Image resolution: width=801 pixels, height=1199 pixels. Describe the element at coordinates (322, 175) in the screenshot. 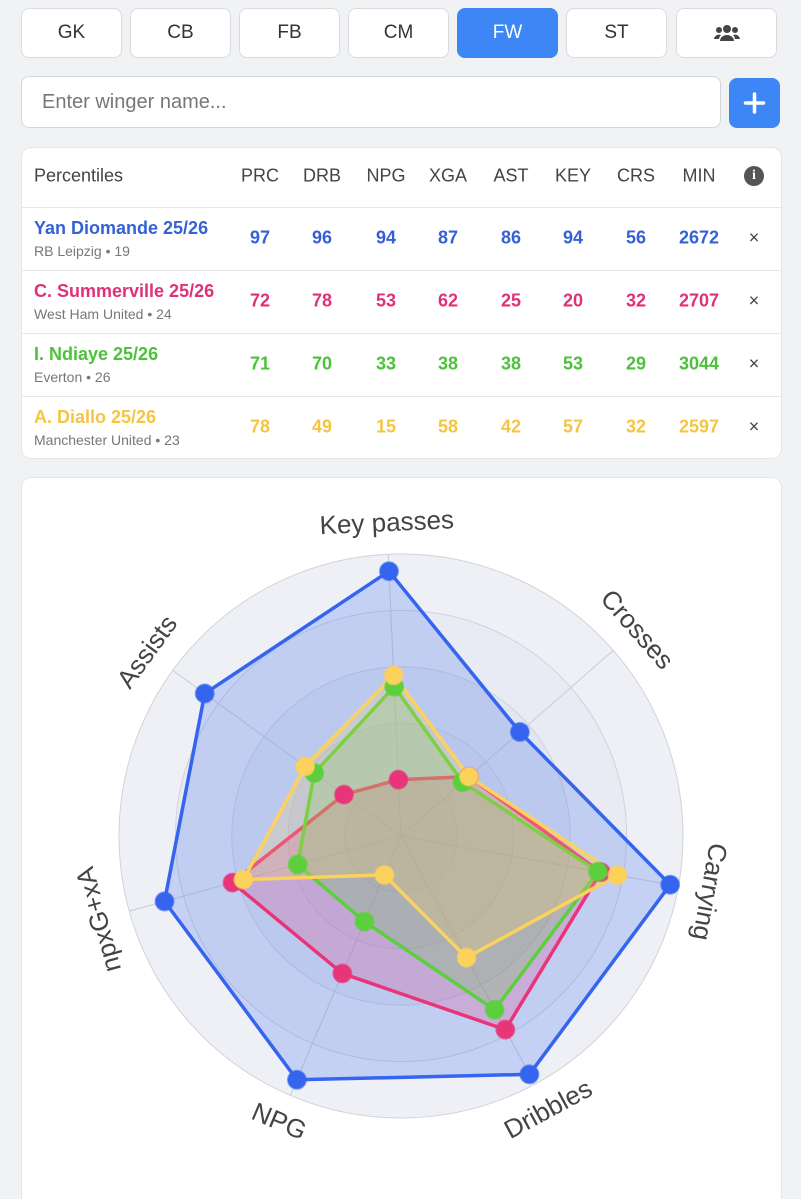

I see `column-header: DRB` at that location.